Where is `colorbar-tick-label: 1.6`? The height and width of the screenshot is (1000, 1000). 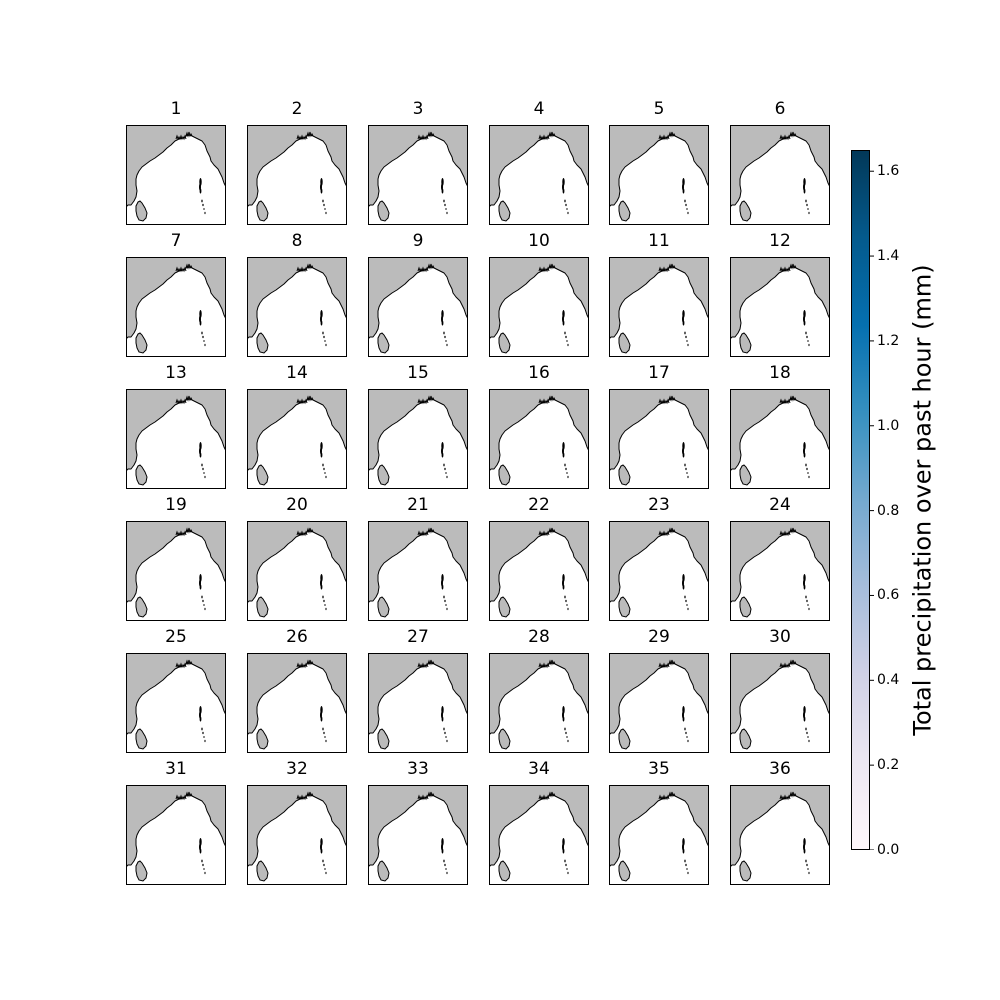
colorbar-tick-label: 1.6 is located at coordinates (888, 171).